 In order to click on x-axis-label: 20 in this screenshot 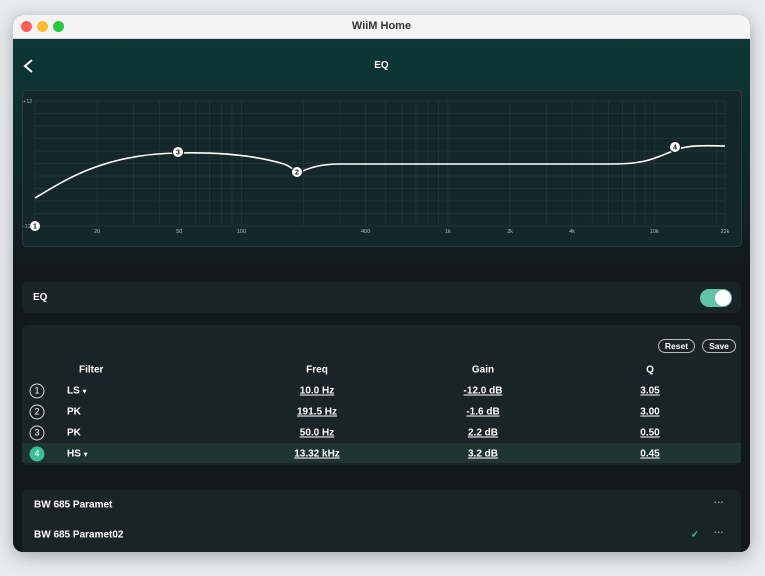, I will do `click(97, 232)`.